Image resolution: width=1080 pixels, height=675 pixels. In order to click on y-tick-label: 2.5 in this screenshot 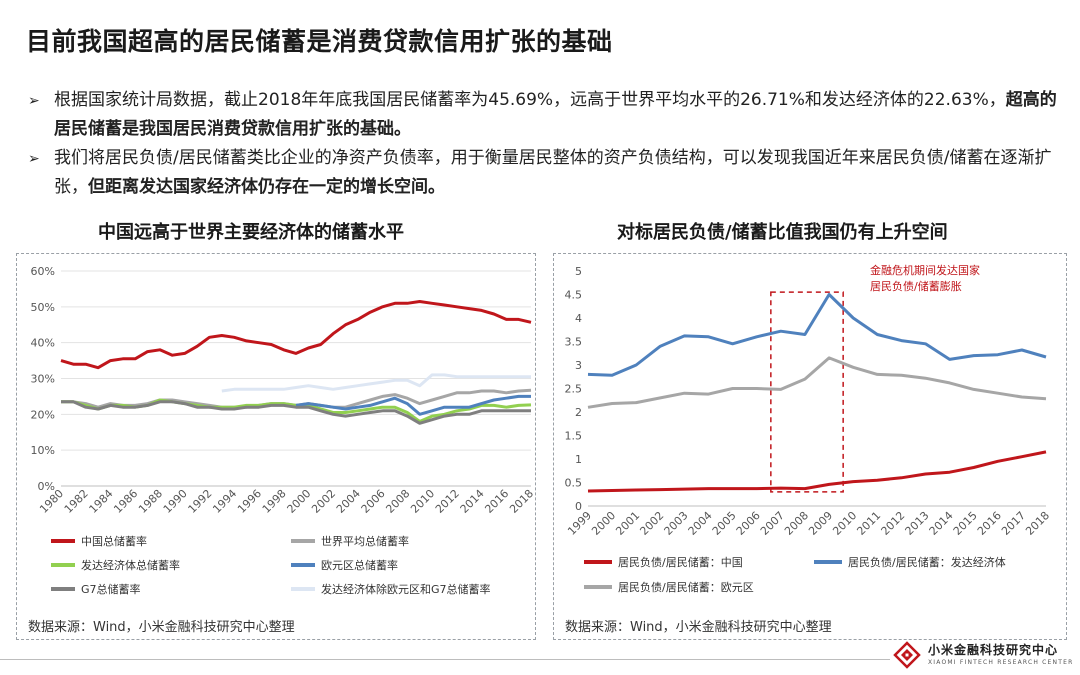, I will do `click(574, 389)`.